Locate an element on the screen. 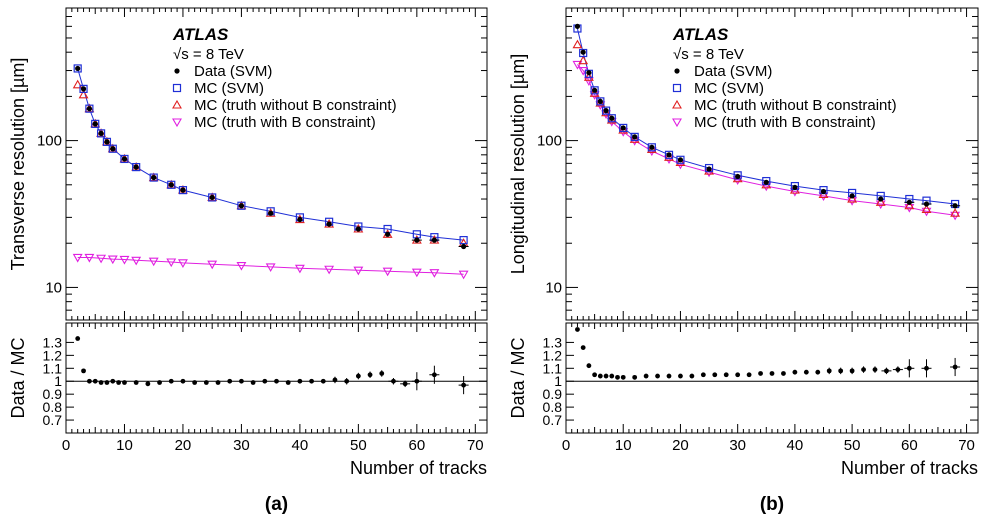  x-tick-label: 30 is located at coordinates (737, 445).